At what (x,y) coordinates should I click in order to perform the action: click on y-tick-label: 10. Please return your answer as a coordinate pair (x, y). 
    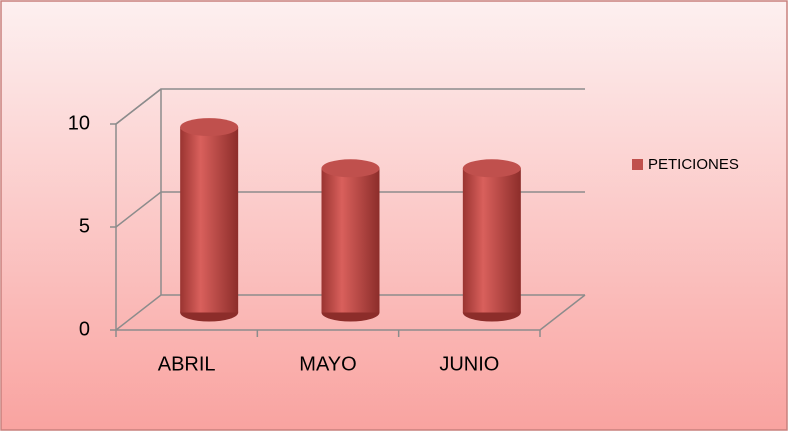
    Looking at the image, I should click on (79, 123).